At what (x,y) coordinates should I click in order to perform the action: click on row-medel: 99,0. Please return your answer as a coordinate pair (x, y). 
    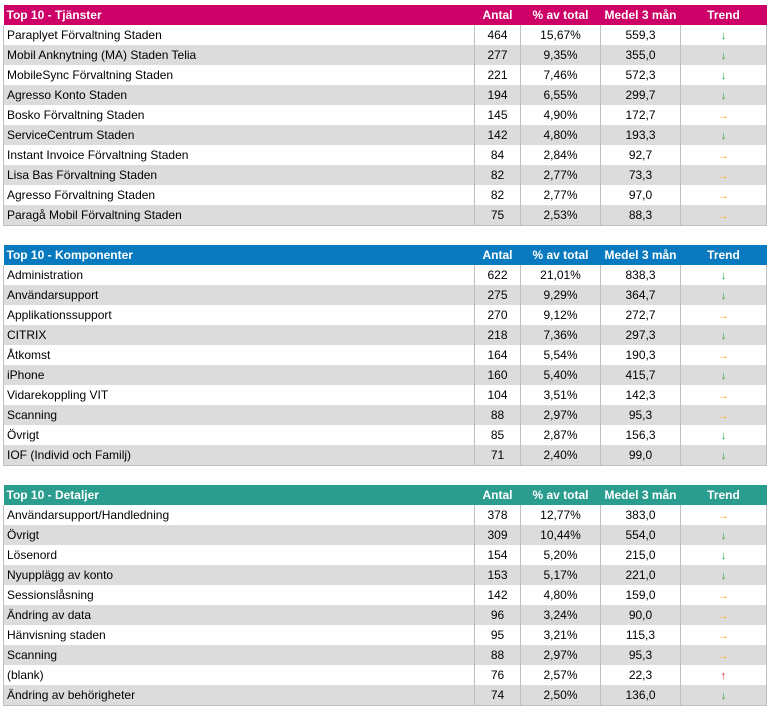
    Looking at the image, I should click on (640, 455).